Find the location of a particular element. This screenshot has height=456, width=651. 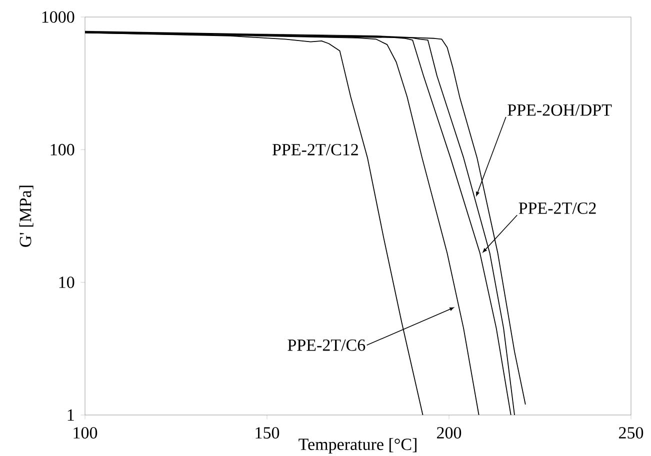

y-tick-label: 10 is located at coordinates (66, 282).